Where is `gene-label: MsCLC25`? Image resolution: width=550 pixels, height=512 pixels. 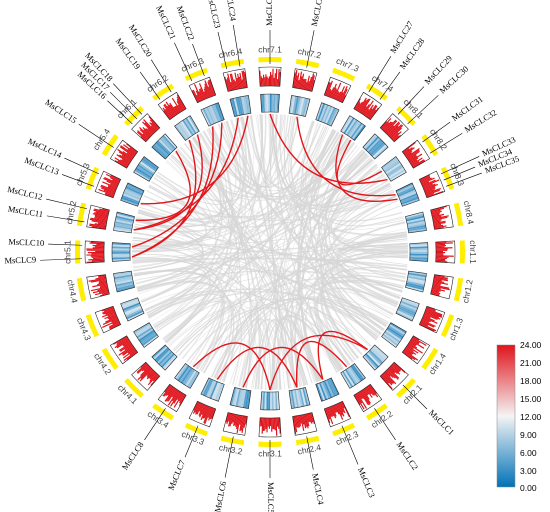
gene-label: MsCLC25 is located at coordinates (269, 13).